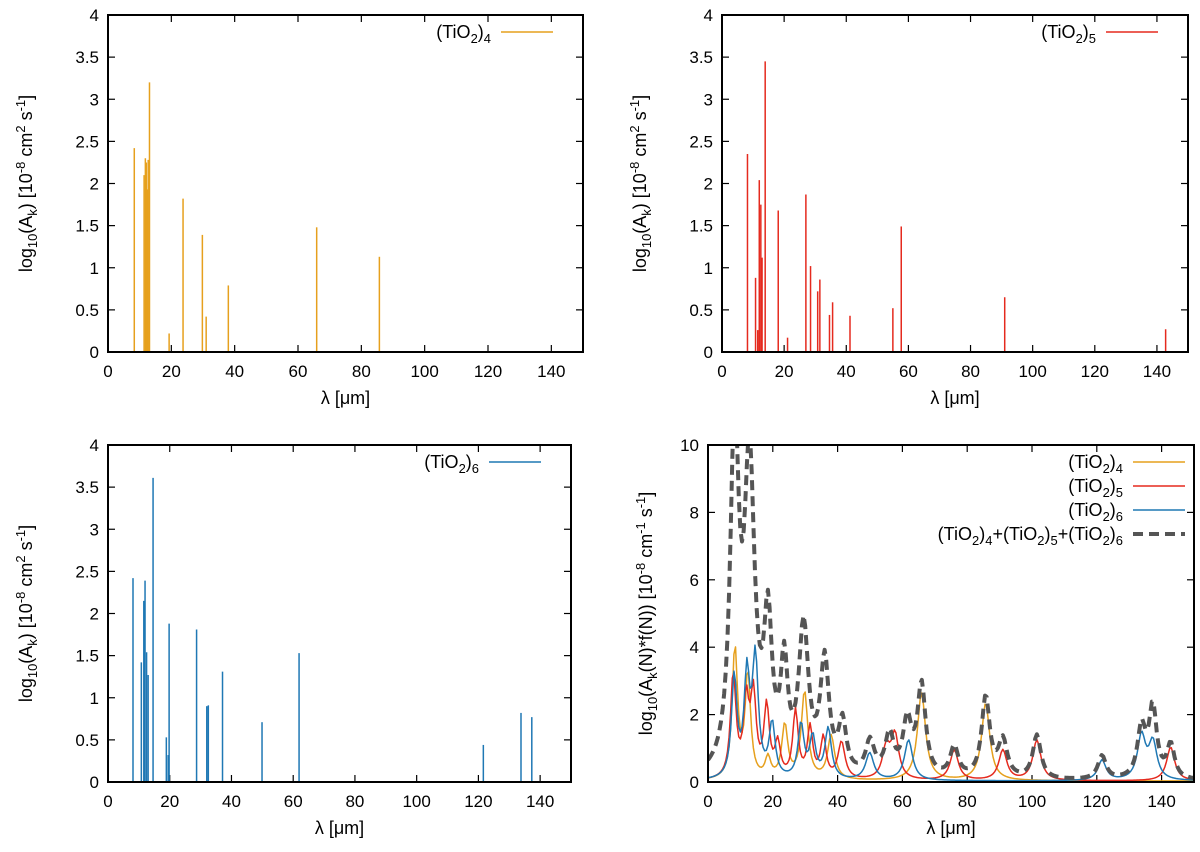 The image size is (1200, 852). Describe the element at coordinates (451, 464) in the screenshot. I see `legend-label: (TiO2)6` at that location.